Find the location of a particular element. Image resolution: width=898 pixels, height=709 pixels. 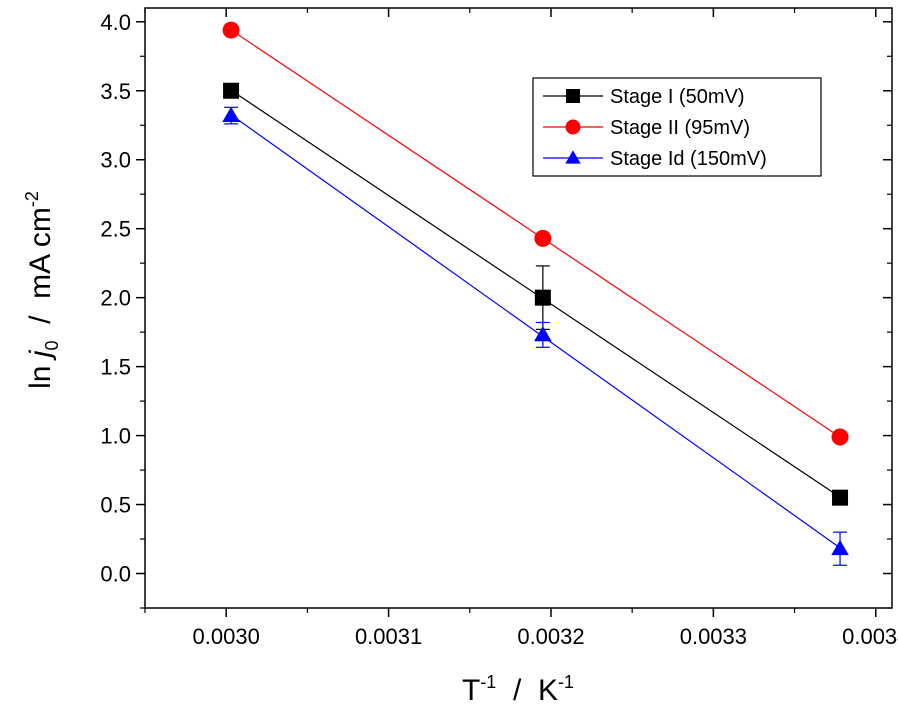

legend-label: Stage II (95mV) is located at coordinates (680, 128).